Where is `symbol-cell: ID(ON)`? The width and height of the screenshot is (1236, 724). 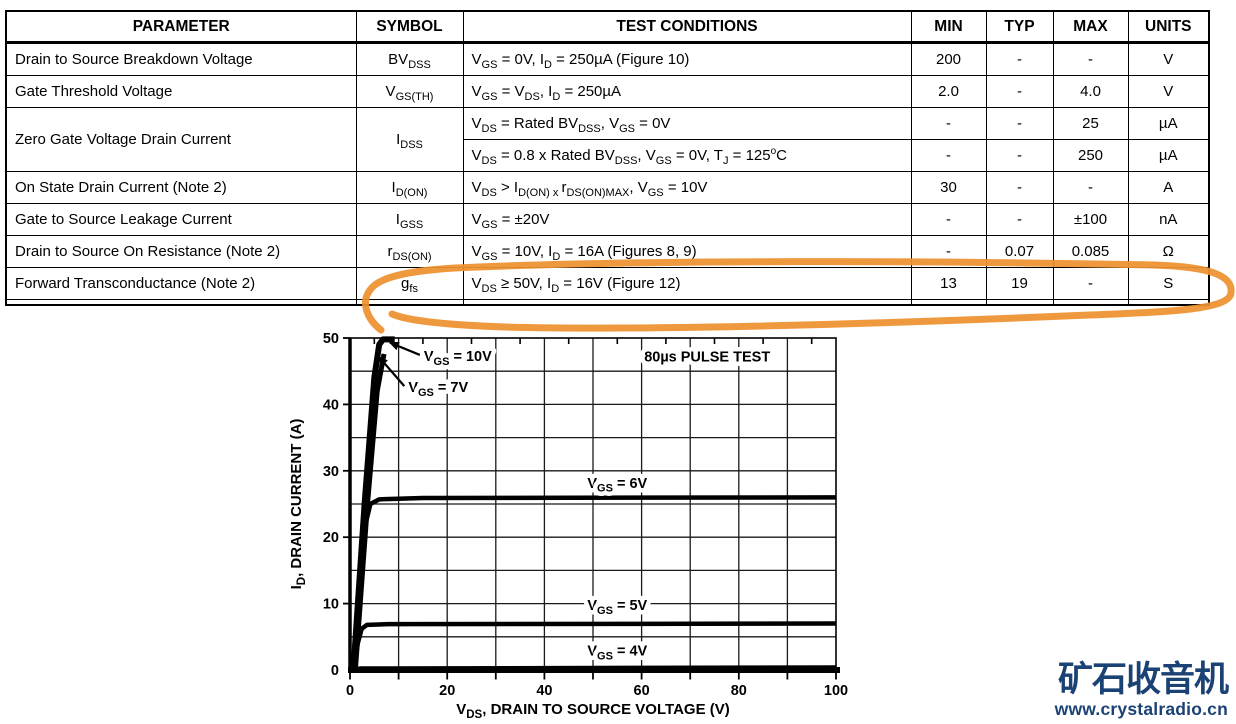 symbol-cell: ID(ON) is located at coordinates (409, 187).